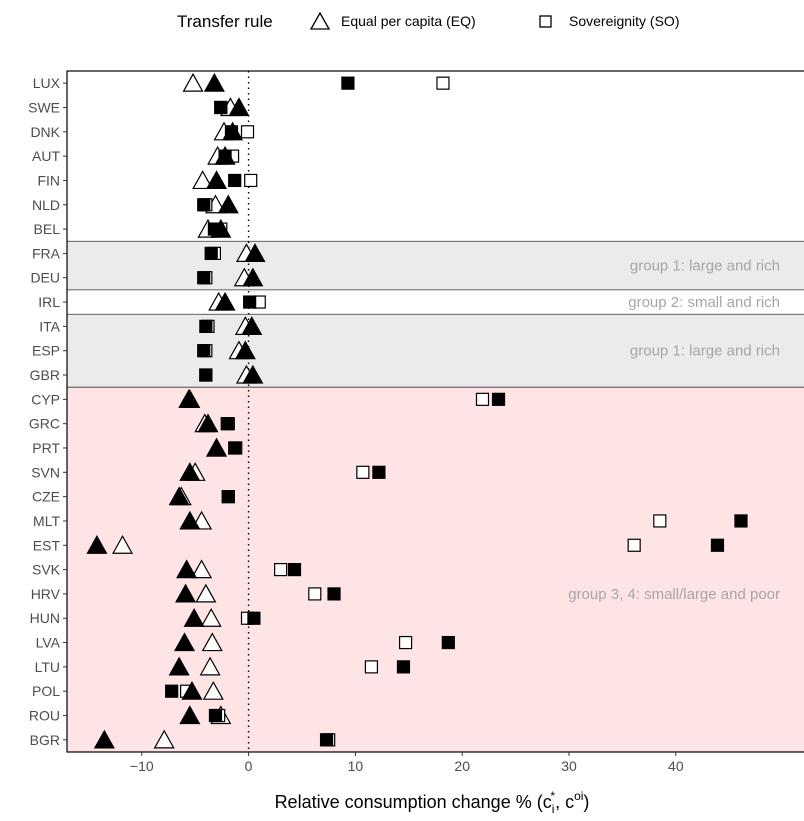 Image resolution: width=804 pixels, height=821 pixels. What do you see at coordinates (251, 180) in the screenshot?
I see `square-open-fin` at bounding box center [251, 180].